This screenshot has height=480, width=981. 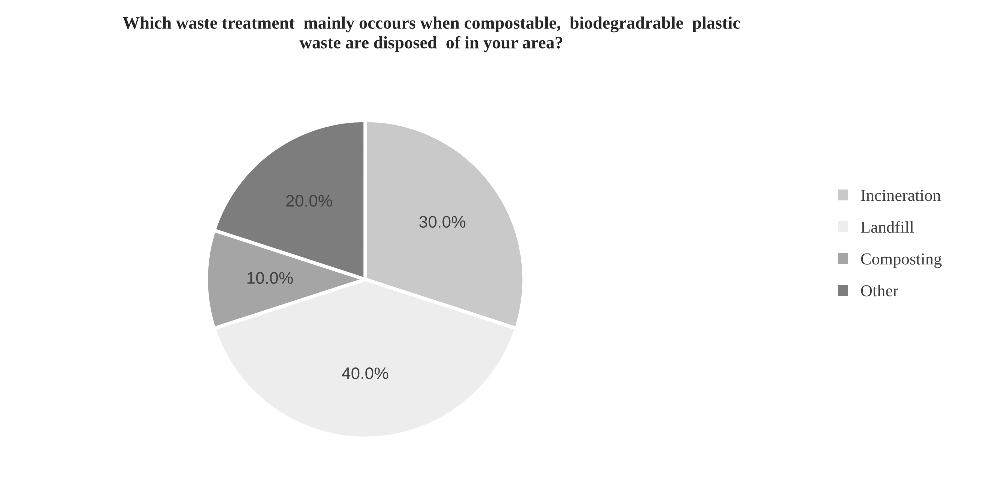 What do you see at coordinates (271, 278) in the screenshot?
I see `data-label: 10.0%` at bounding box center [271, 278].